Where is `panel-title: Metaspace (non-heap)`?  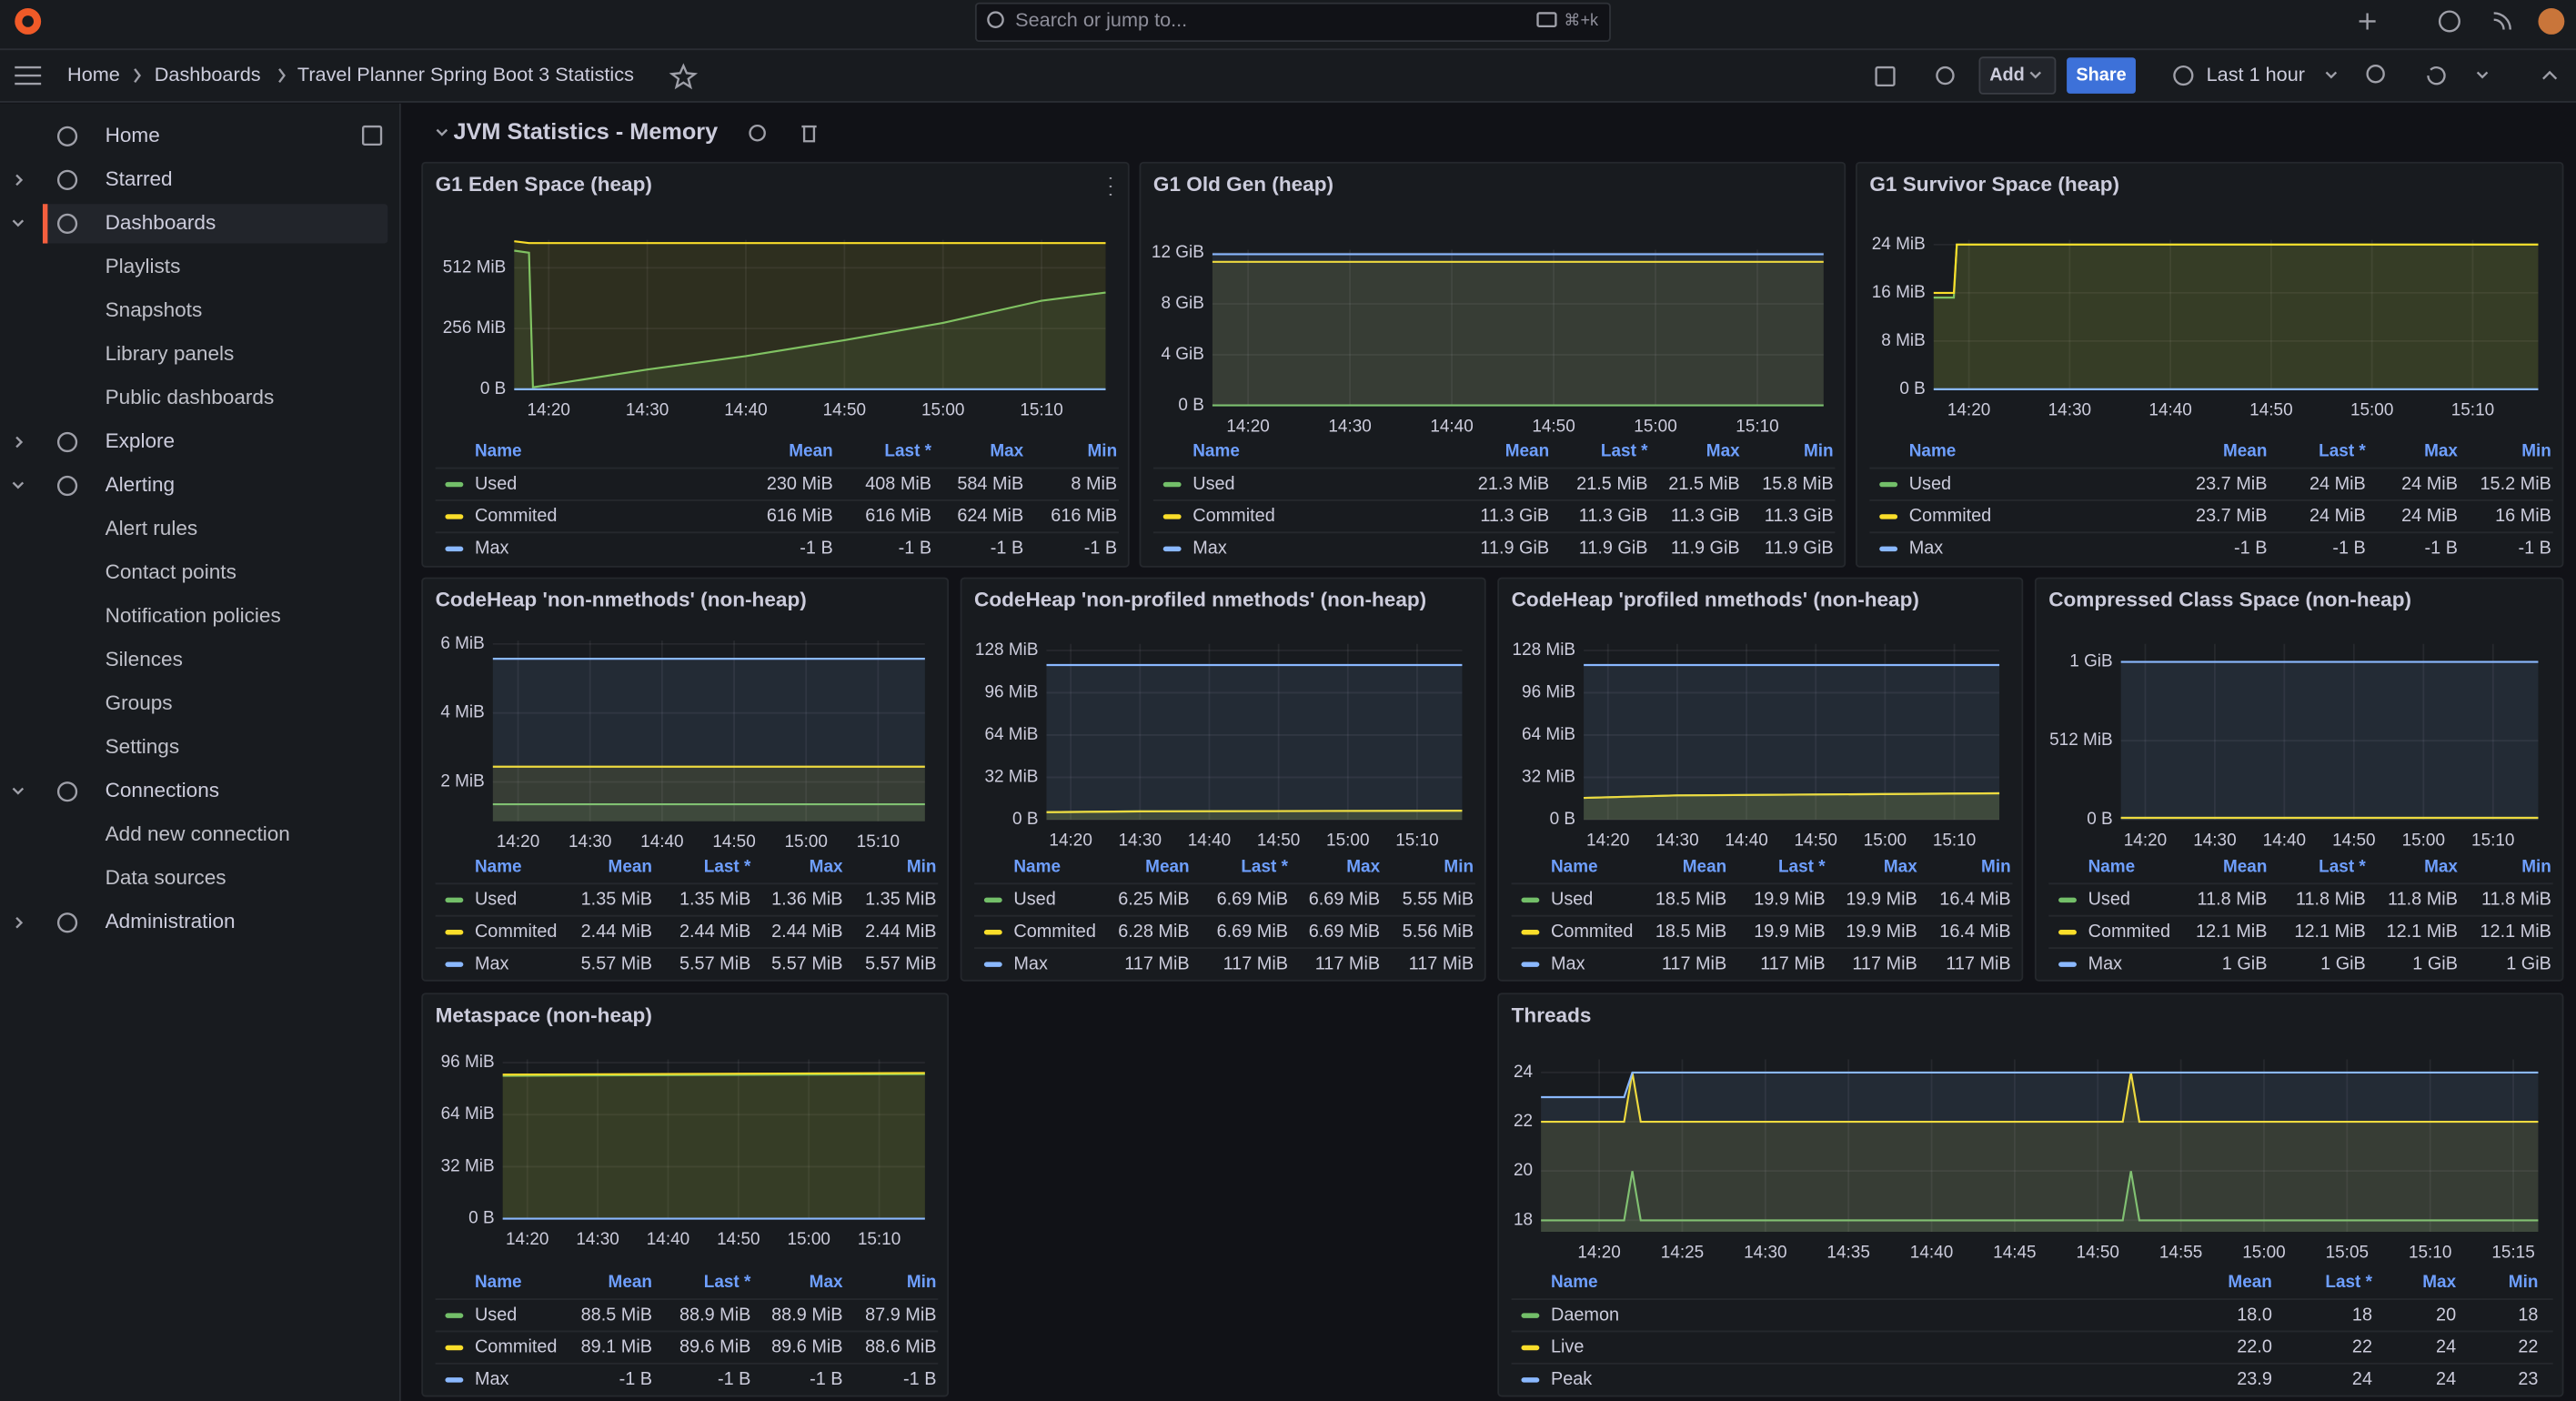 panel-title: Metaspace (non-heap) is located at coordinates (544, 1016).